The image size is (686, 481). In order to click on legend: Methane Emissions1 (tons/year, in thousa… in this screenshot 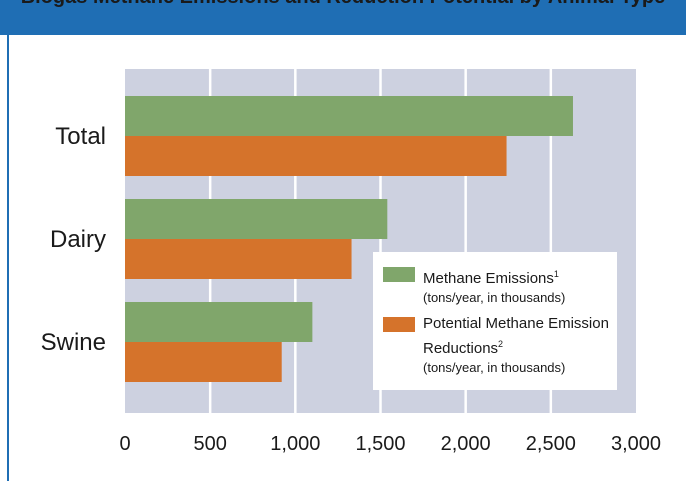, I will do `click(495, 321)`.